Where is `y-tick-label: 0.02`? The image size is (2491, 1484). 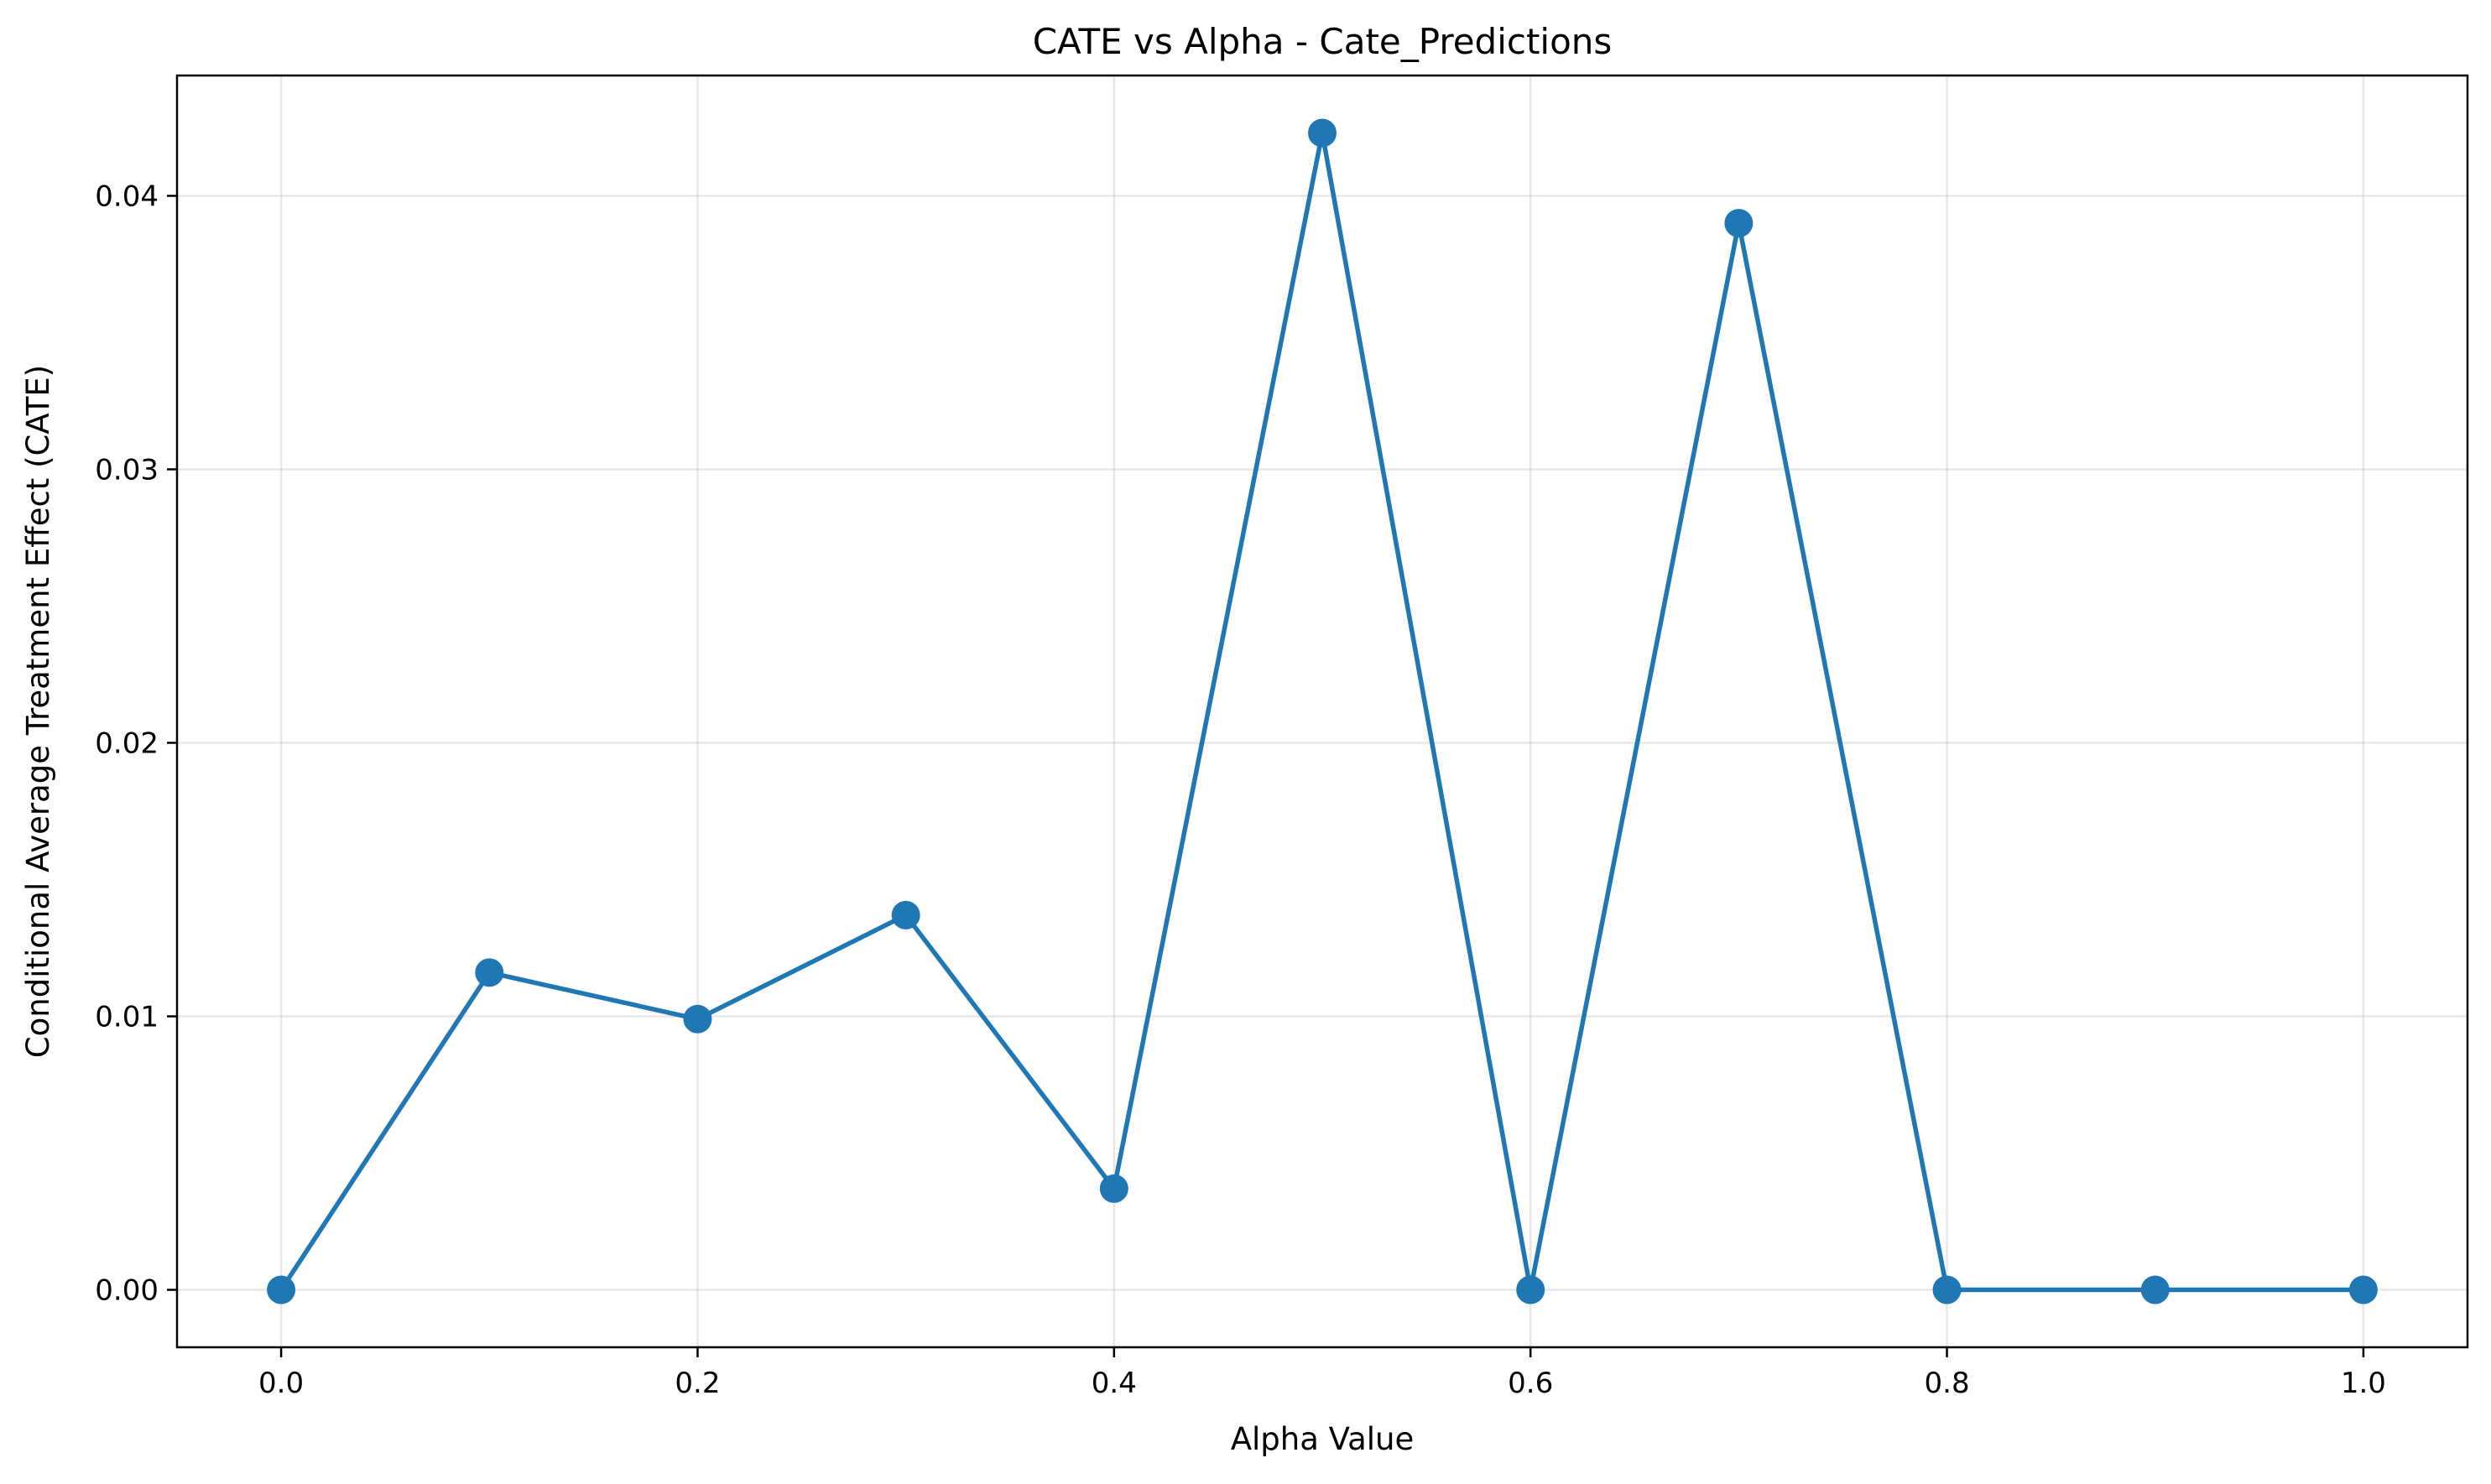
y-tick-label: 0.02 is located at coordinates (127, 743).